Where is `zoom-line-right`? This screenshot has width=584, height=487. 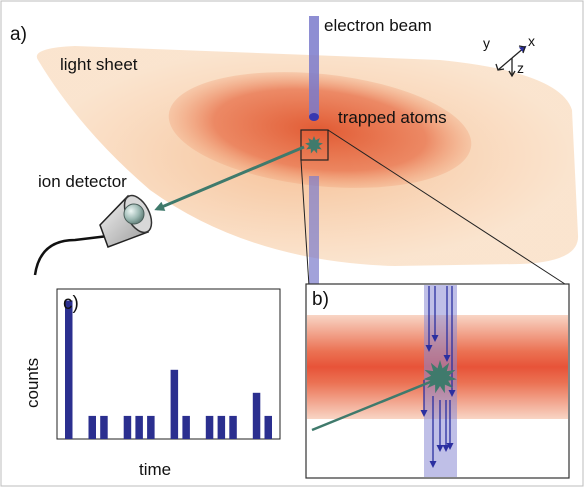 zoom-line-right is located at coordinates (448, 208).